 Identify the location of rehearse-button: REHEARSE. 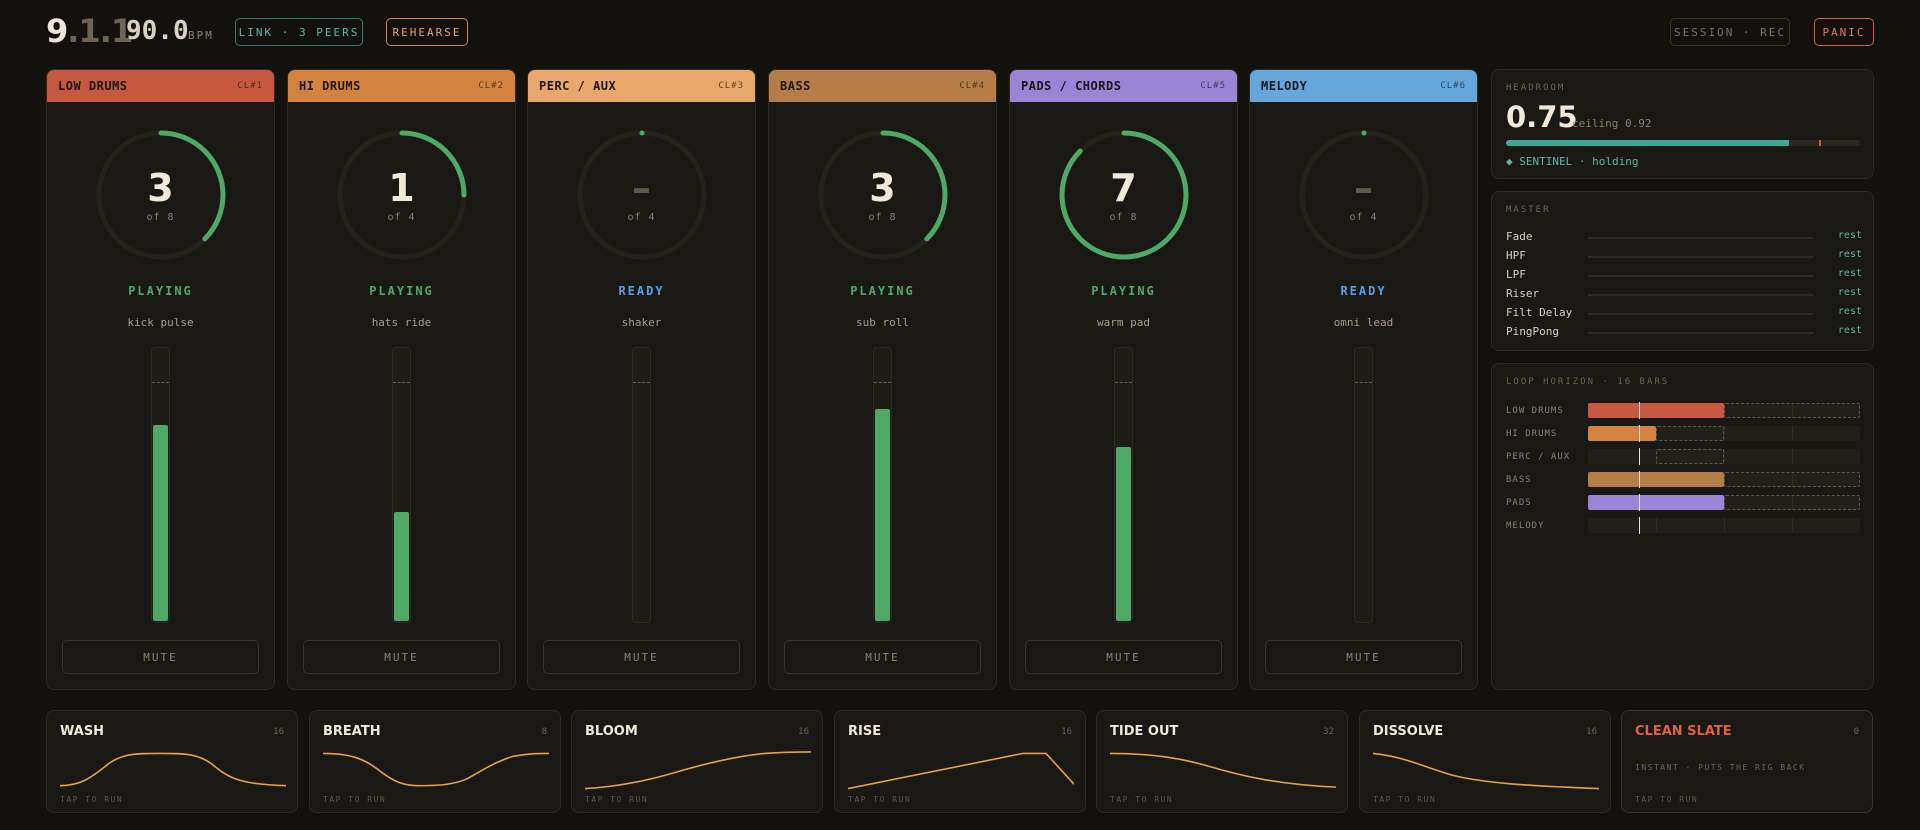
(427, 32).